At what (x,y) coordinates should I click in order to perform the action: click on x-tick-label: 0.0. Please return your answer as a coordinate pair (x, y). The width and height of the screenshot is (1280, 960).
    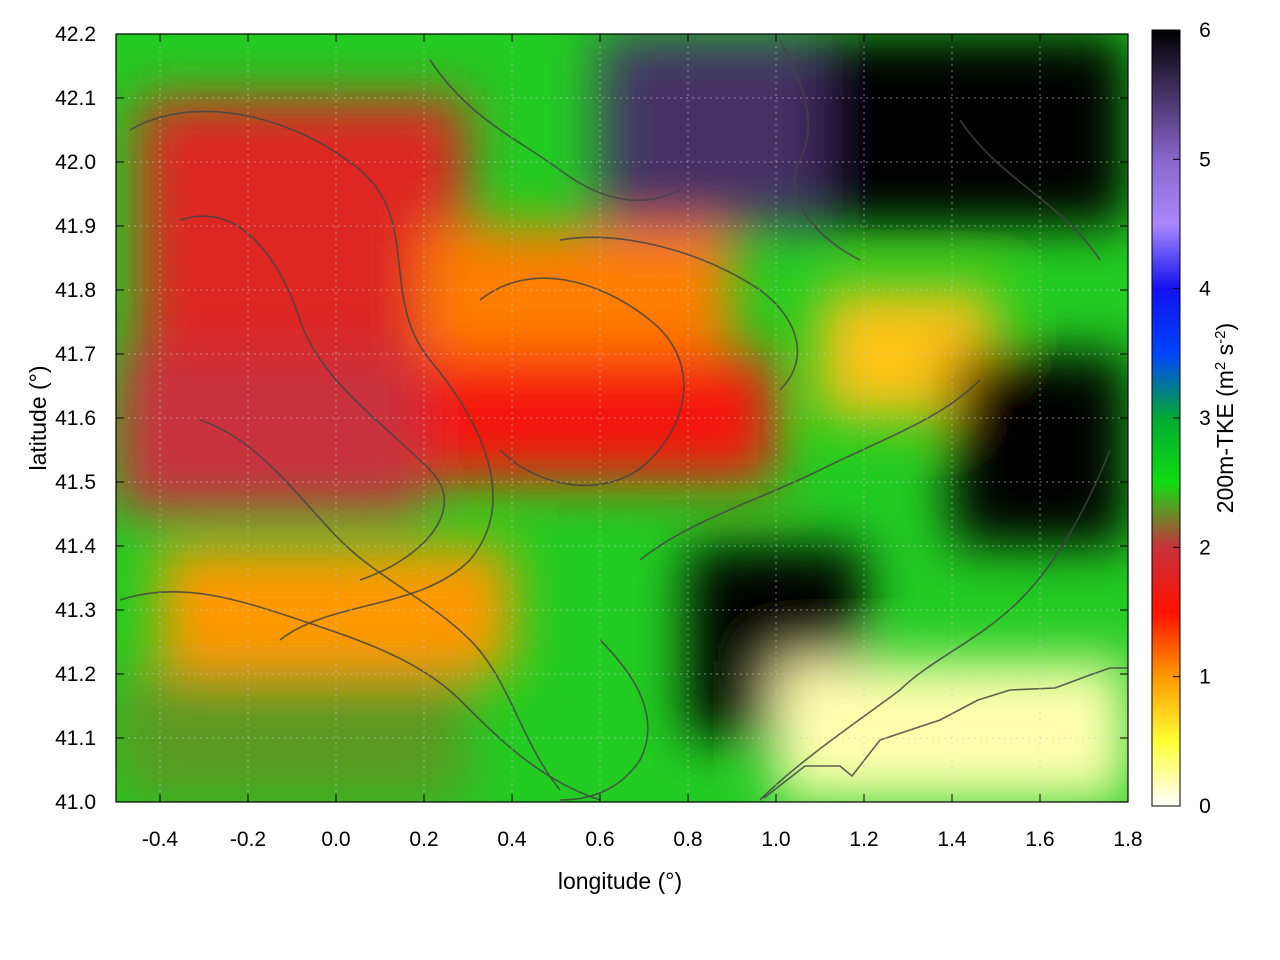
    Looking at the image, I should click on (335, 839).